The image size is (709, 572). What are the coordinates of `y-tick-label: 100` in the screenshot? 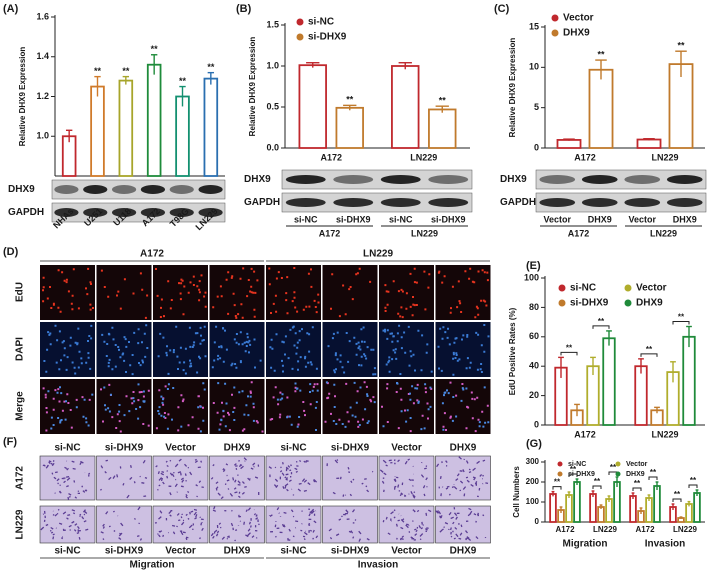 It's located at (533, 501).